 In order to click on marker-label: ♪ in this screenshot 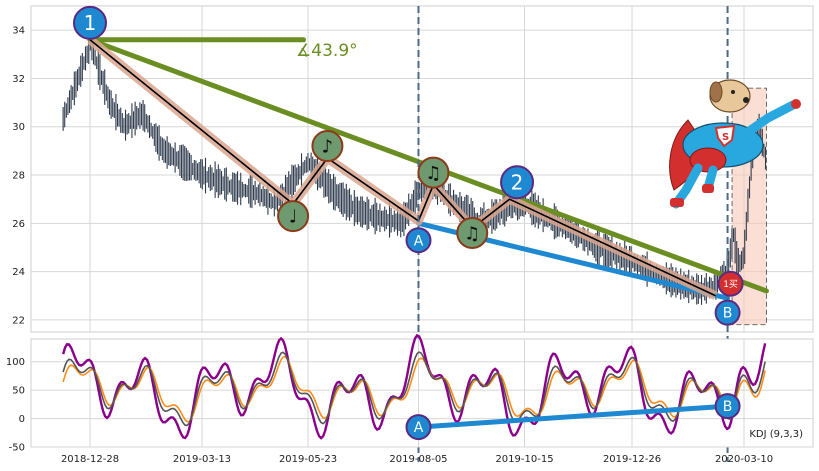, I will do `click(328, 147)`.